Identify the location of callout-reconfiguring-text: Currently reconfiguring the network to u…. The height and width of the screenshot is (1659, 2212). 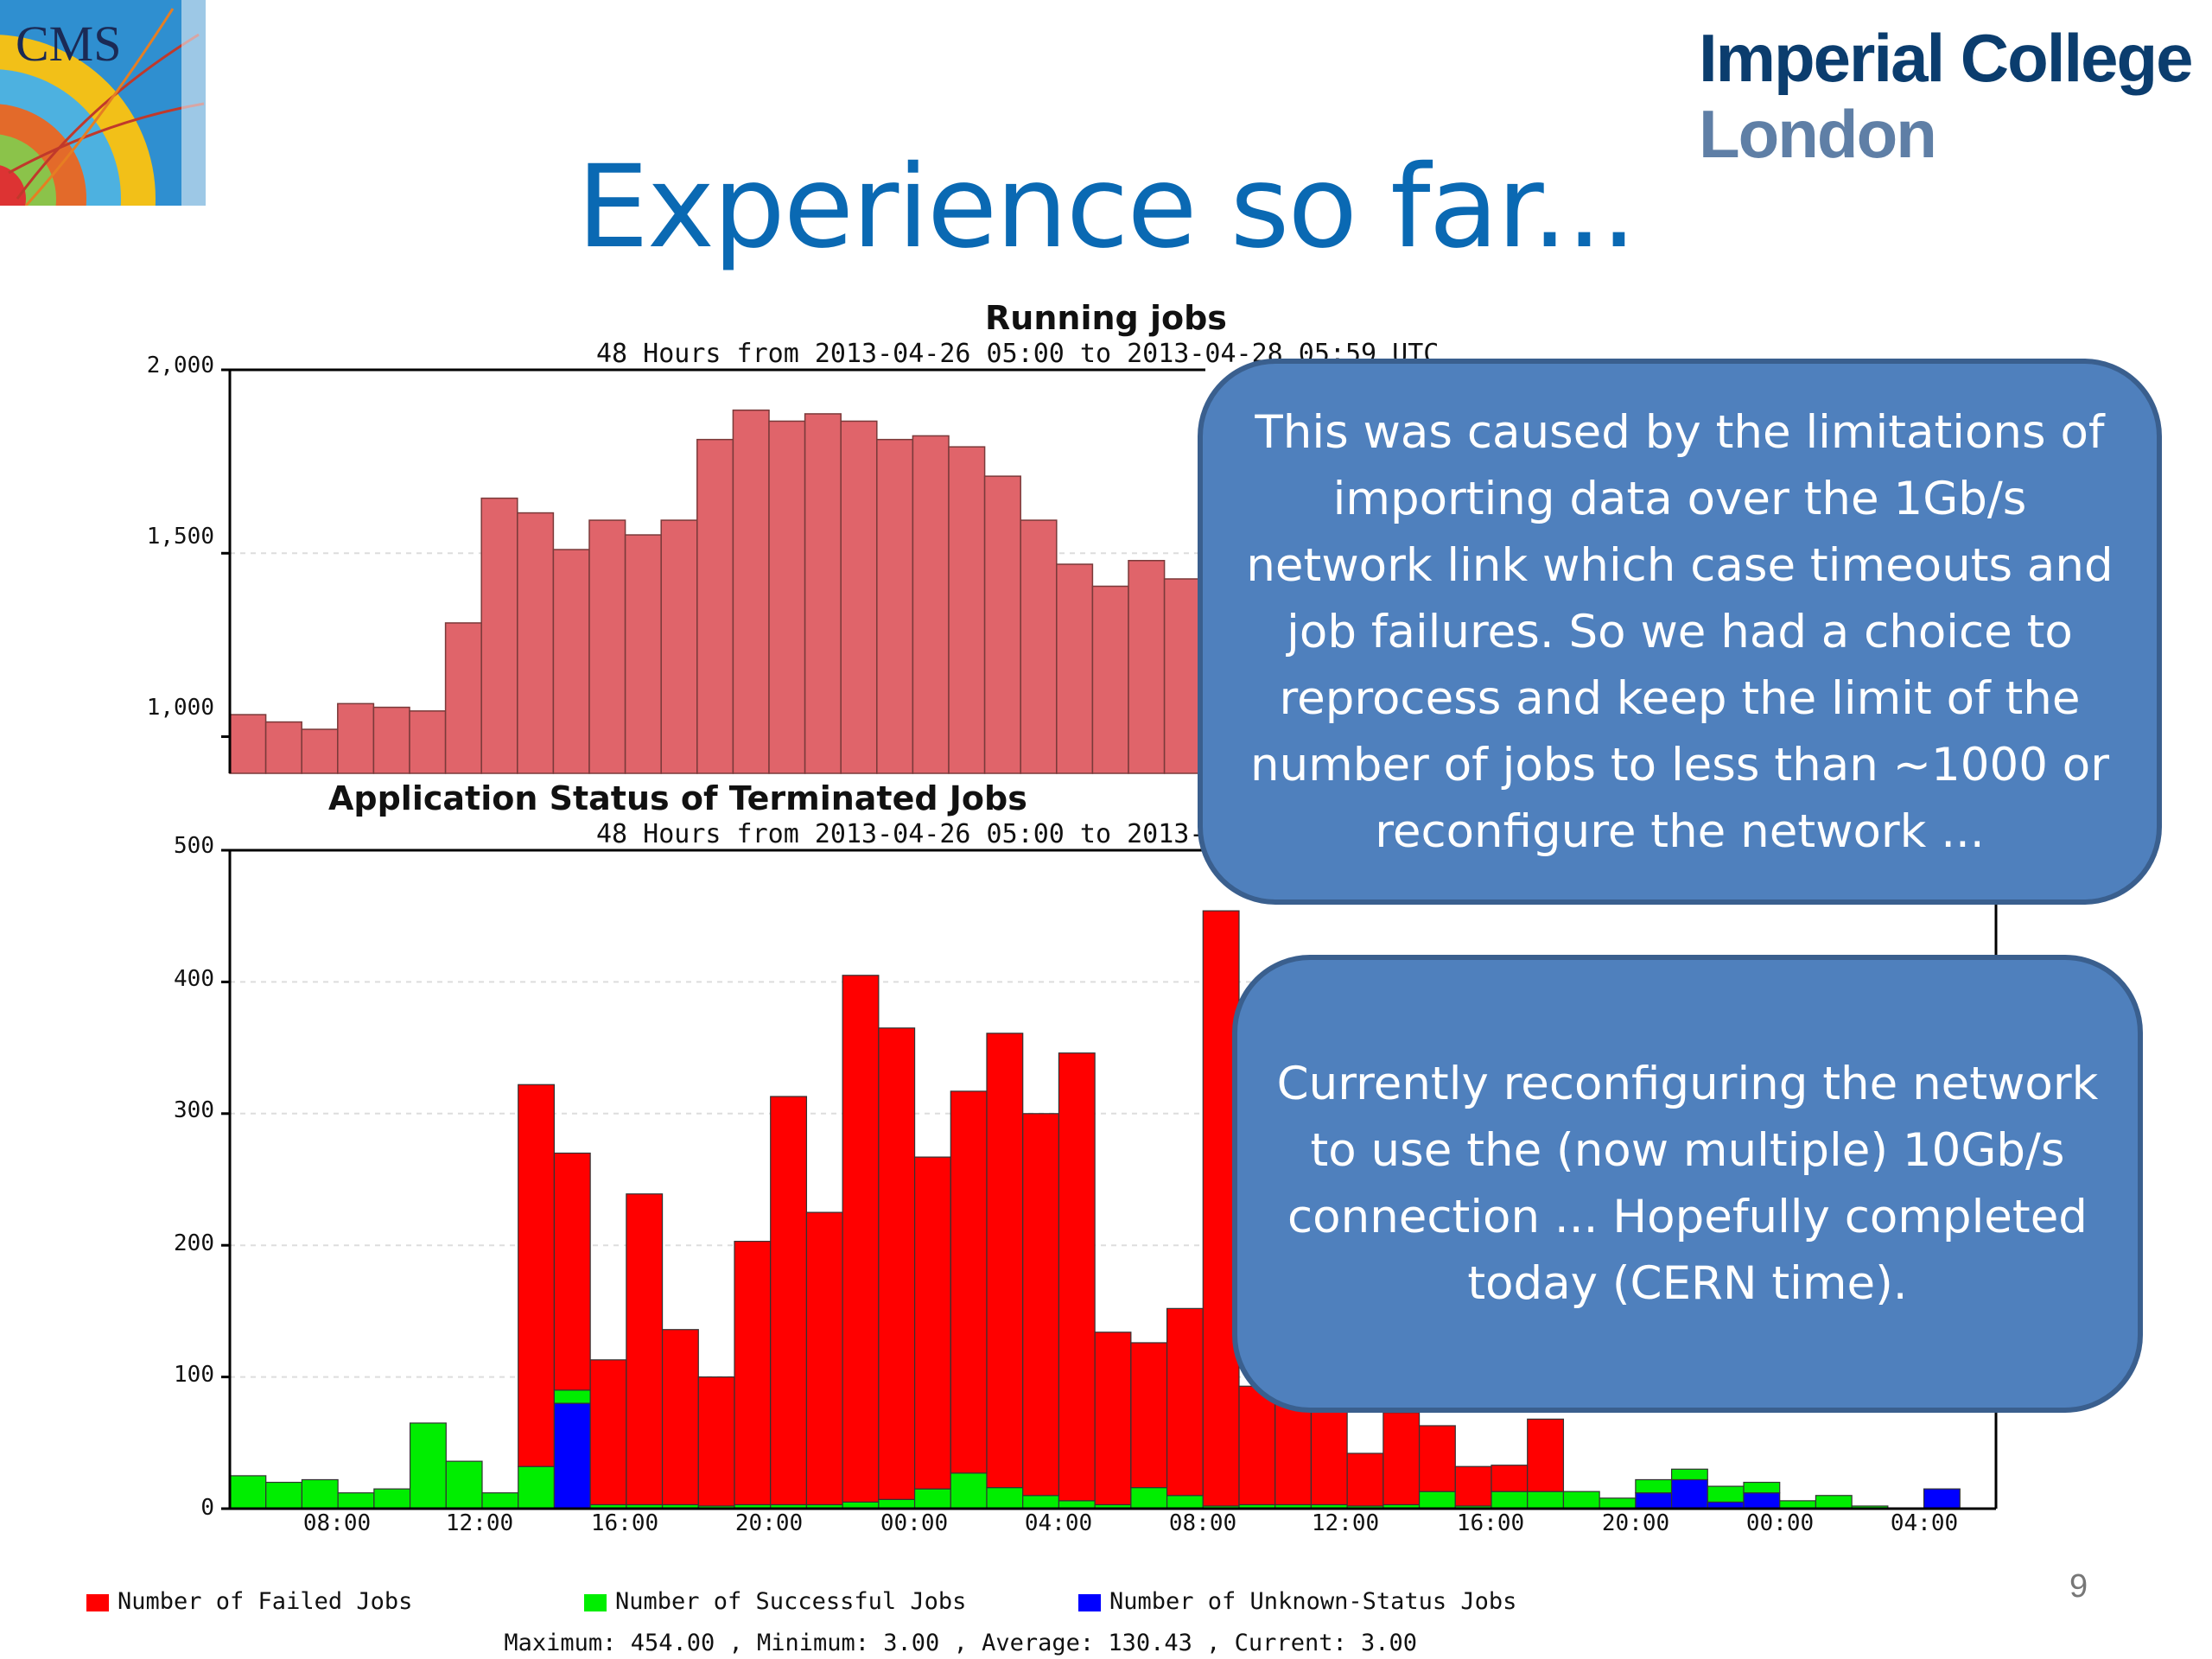
(1687, 1184).